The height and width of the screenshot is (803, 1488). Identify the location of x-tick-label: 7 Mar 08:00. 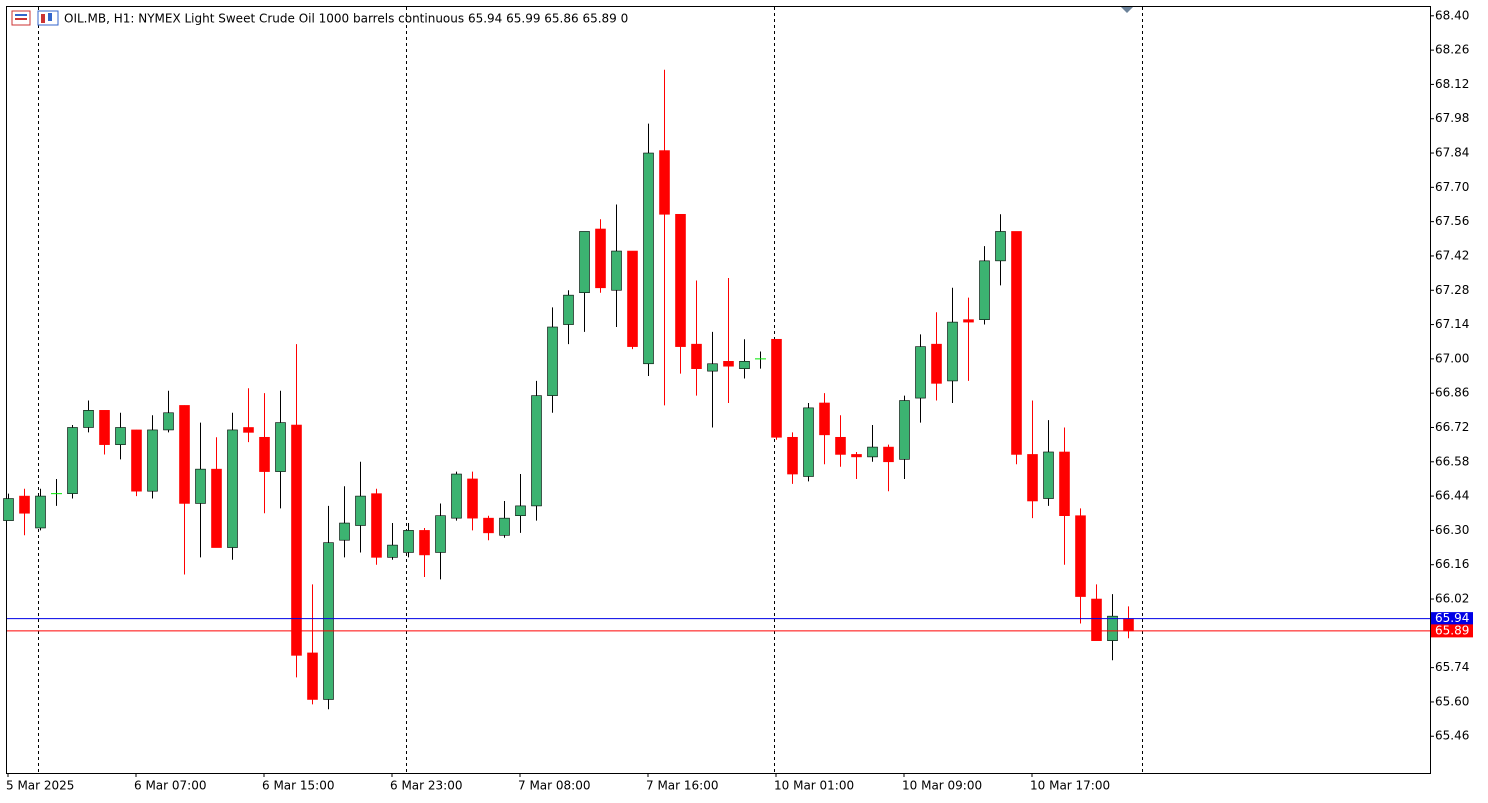
(554, 786).